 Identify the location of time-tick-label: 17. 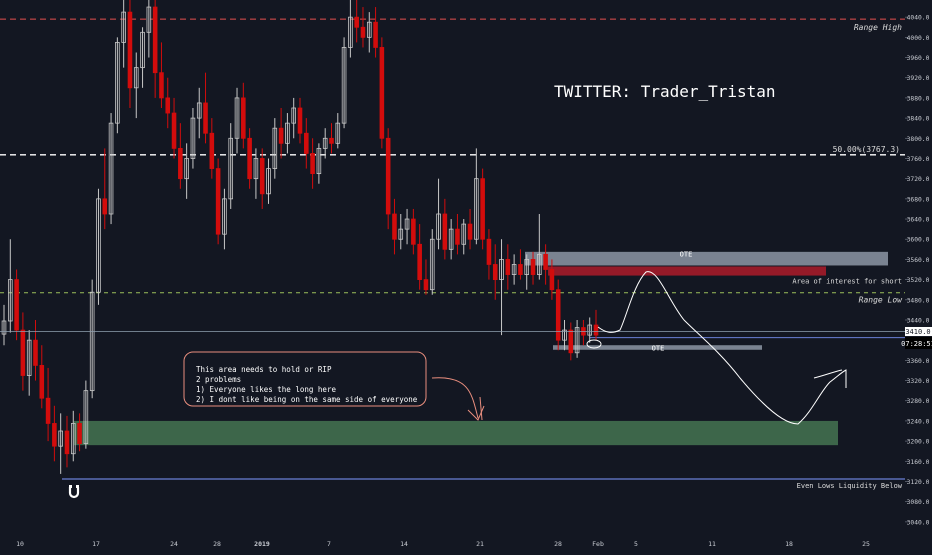
(96, 544).